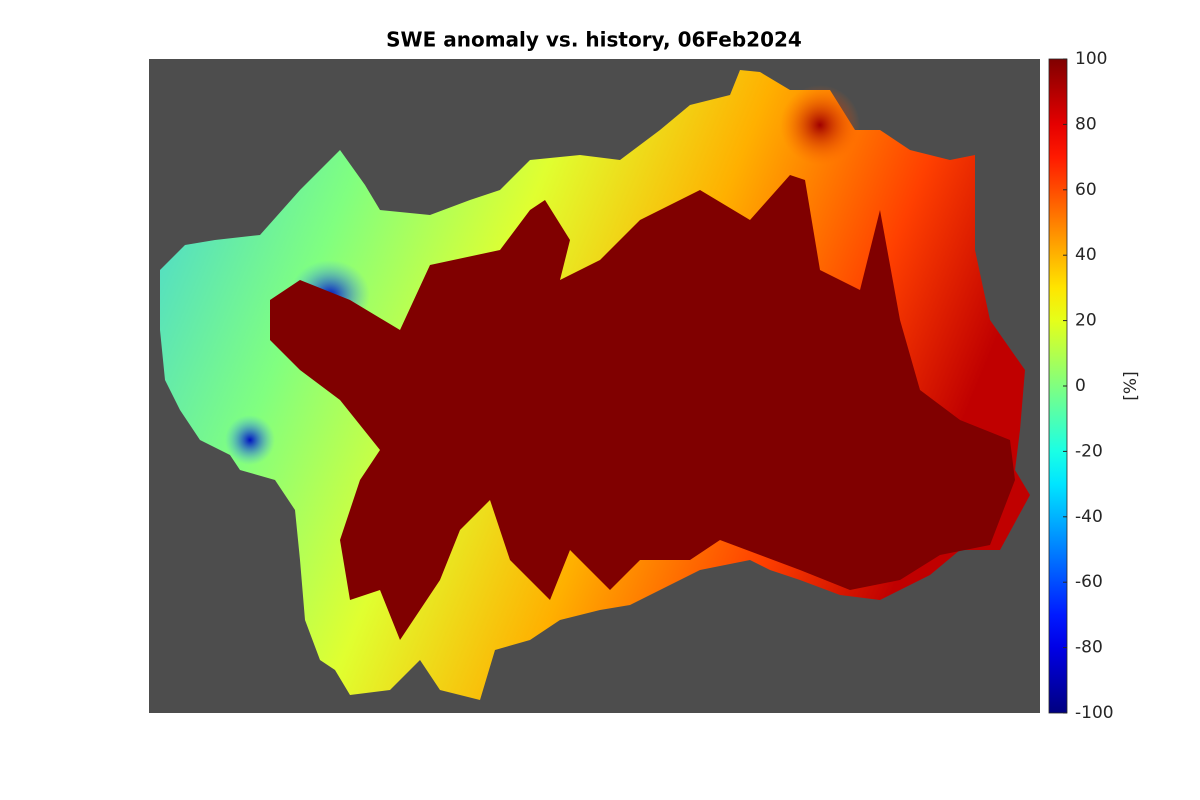 This screenshot has height=800, width=1200. Describe the element at coordinates (1080, 386) in the screenshot. I see `colorbar-tick-label: 0` at that location.